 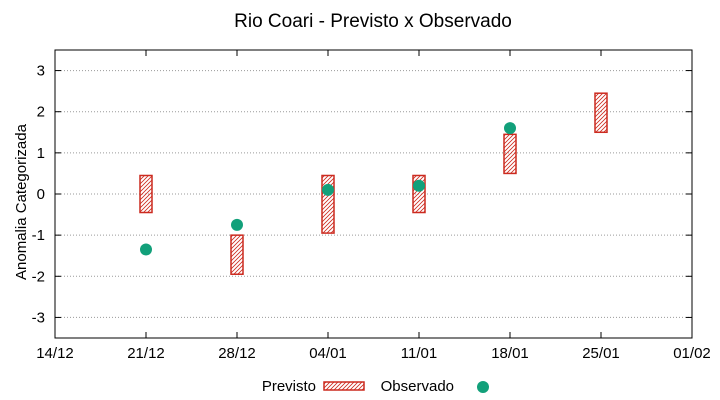 I want to click on y-axis-label: Anomalia Categorizada, so click(x=21, y=201).